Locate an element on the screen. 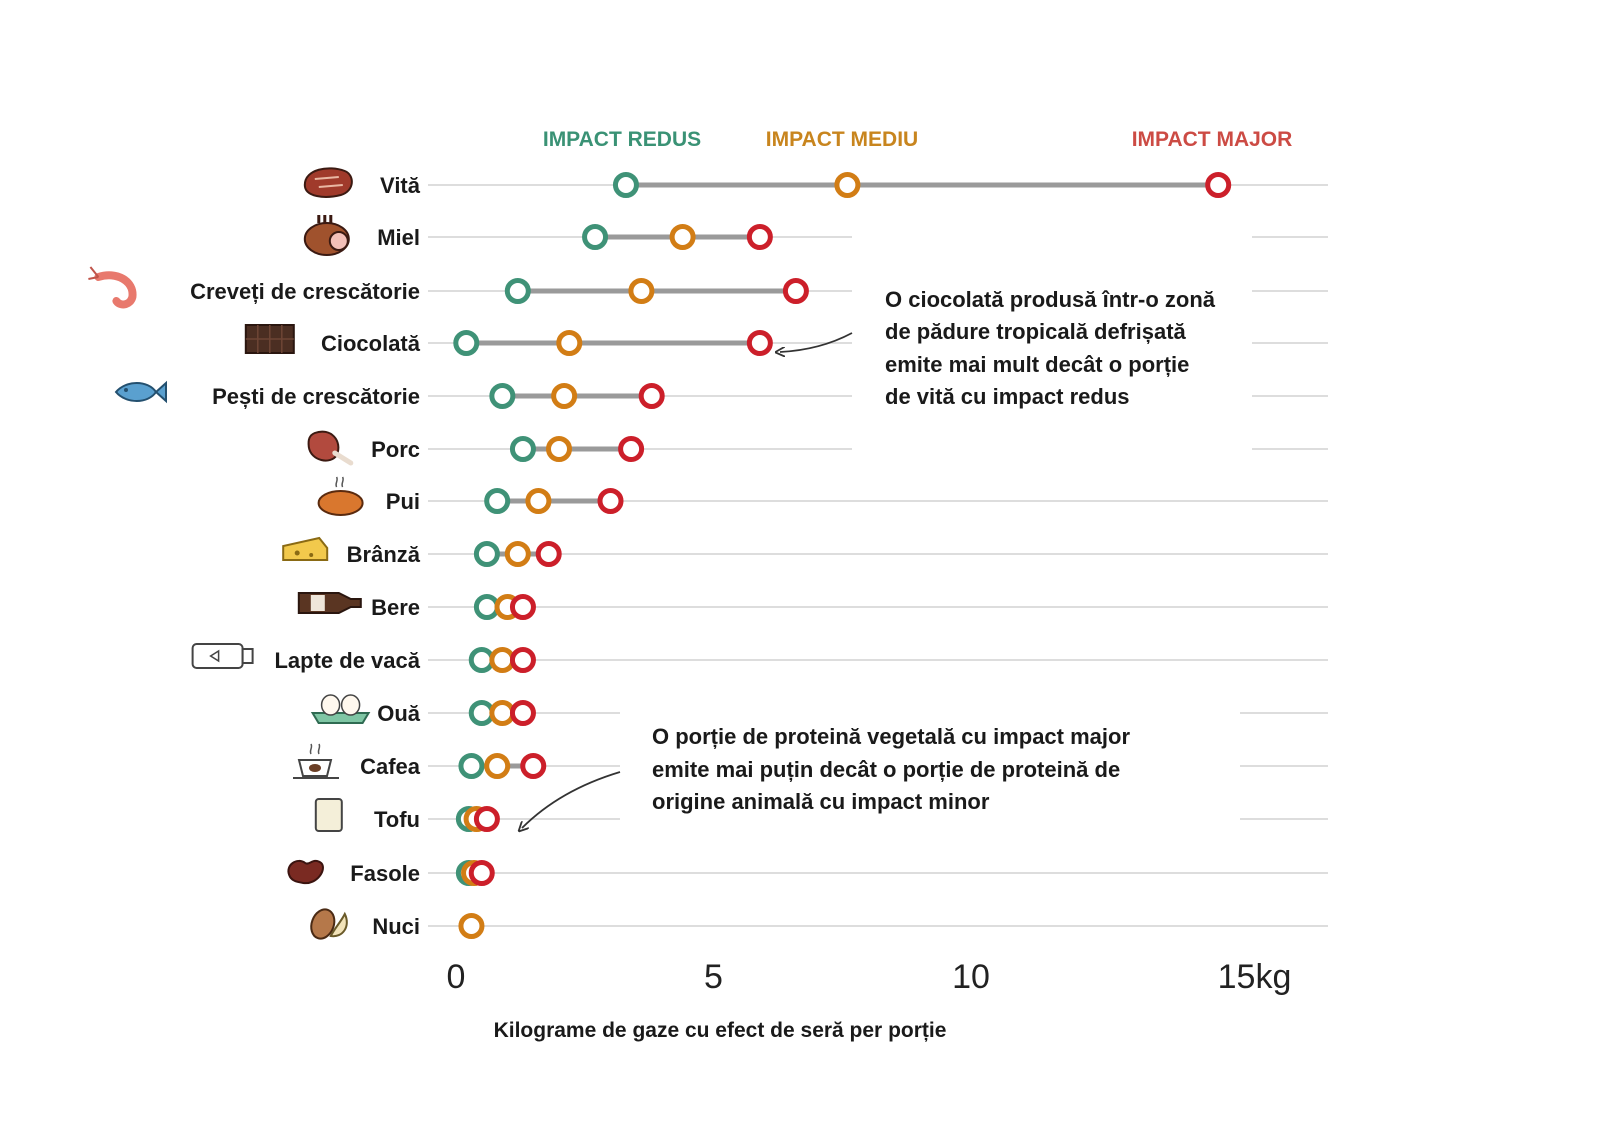 The image size is (1600, 1131). beer-bottle-icon is located at coordinates (329, 603).